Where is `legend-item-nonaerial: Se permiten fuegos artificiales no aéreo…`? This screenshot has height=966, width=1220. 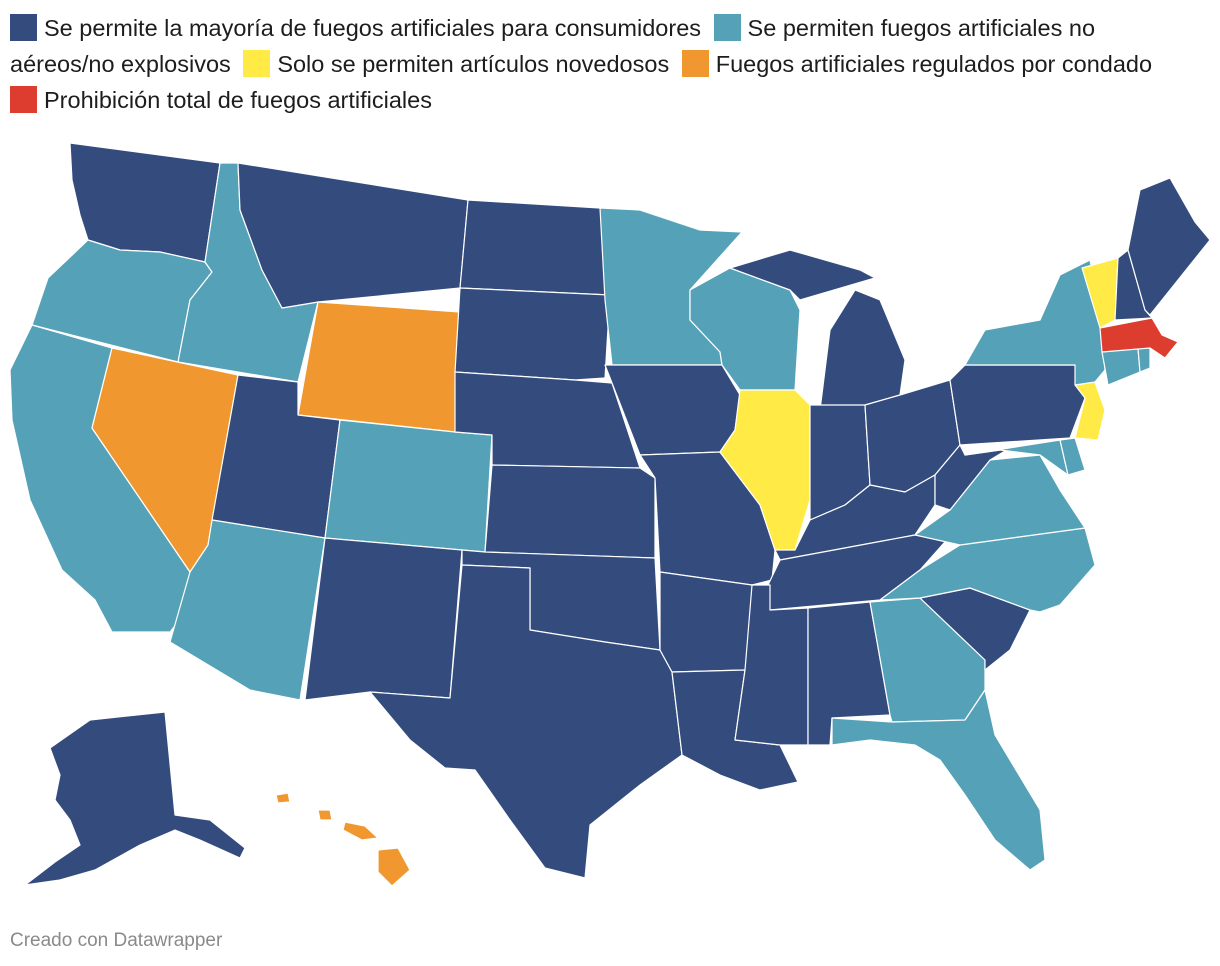
legend-item-nonaerial: Se permiten fuegos artificiales no aéreo… is located at coordinates (553, 45).